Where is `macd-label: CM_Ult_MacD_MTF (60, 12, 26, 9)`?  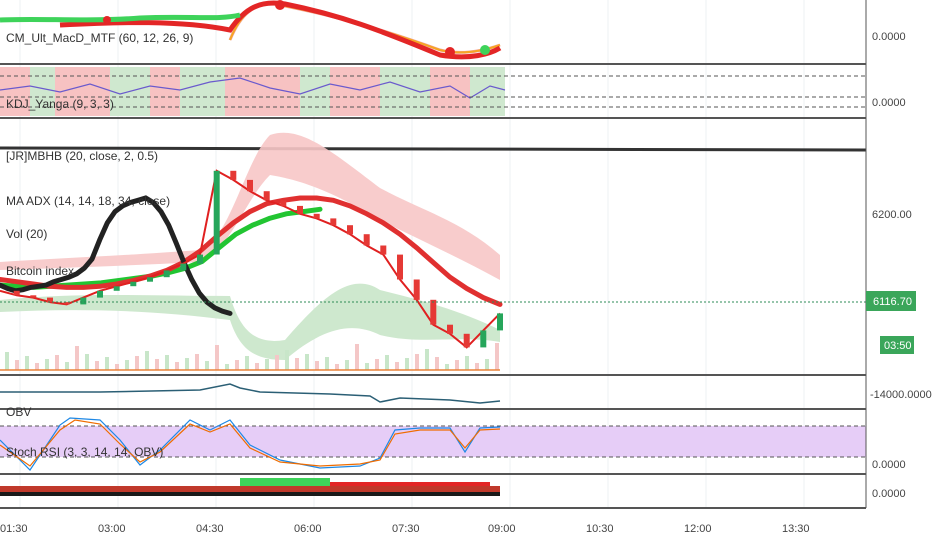
macd-label: CM_Ult_MacD_MTF (60, 12, 26, 9) is located at coordinates (99, 38).